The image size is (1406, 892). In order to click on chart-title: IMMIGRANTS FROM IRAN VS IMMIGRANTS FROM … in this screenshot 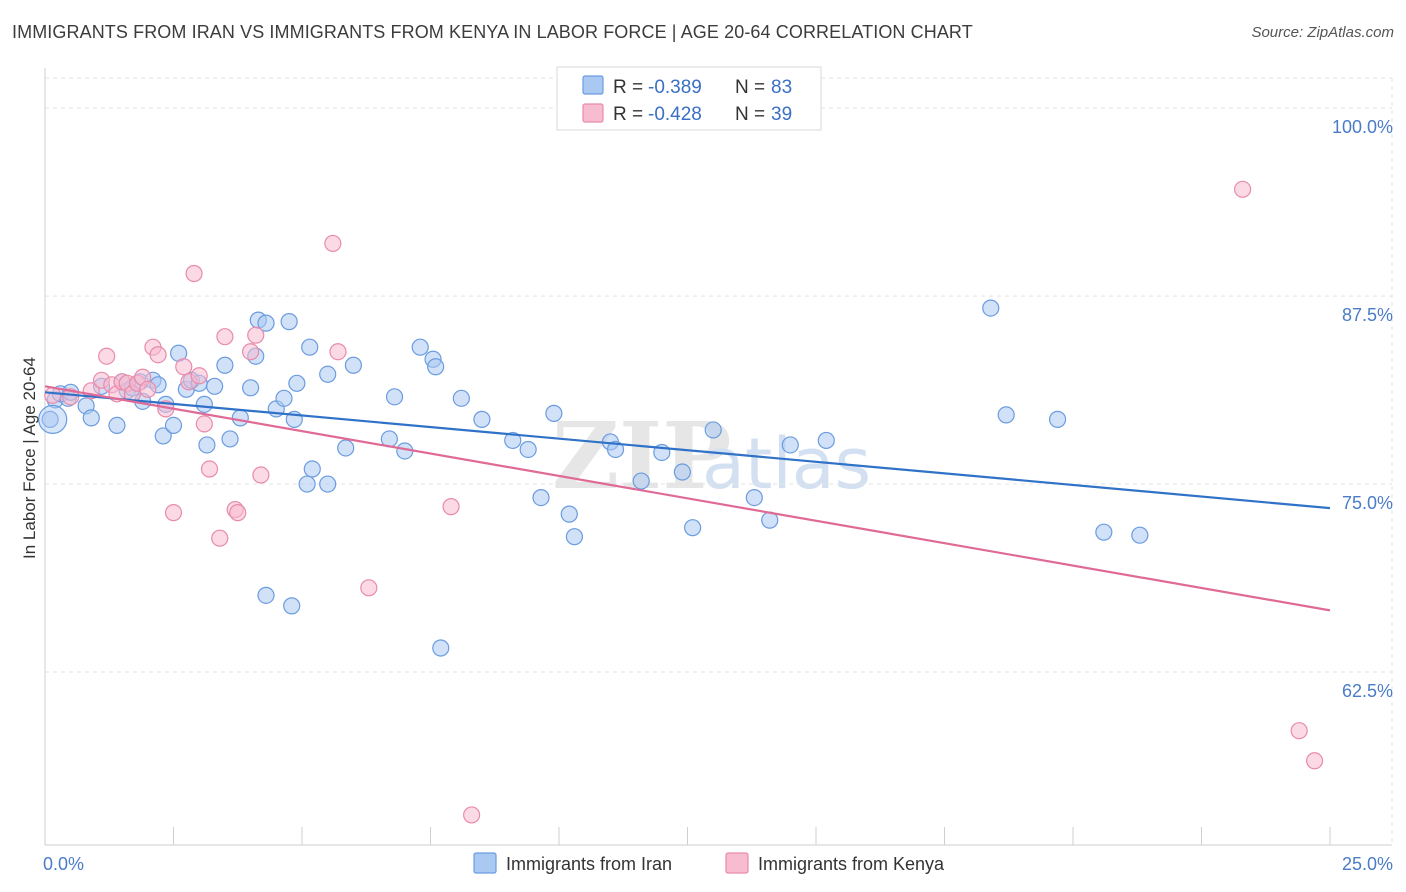, I will do `click(492, 32)`.